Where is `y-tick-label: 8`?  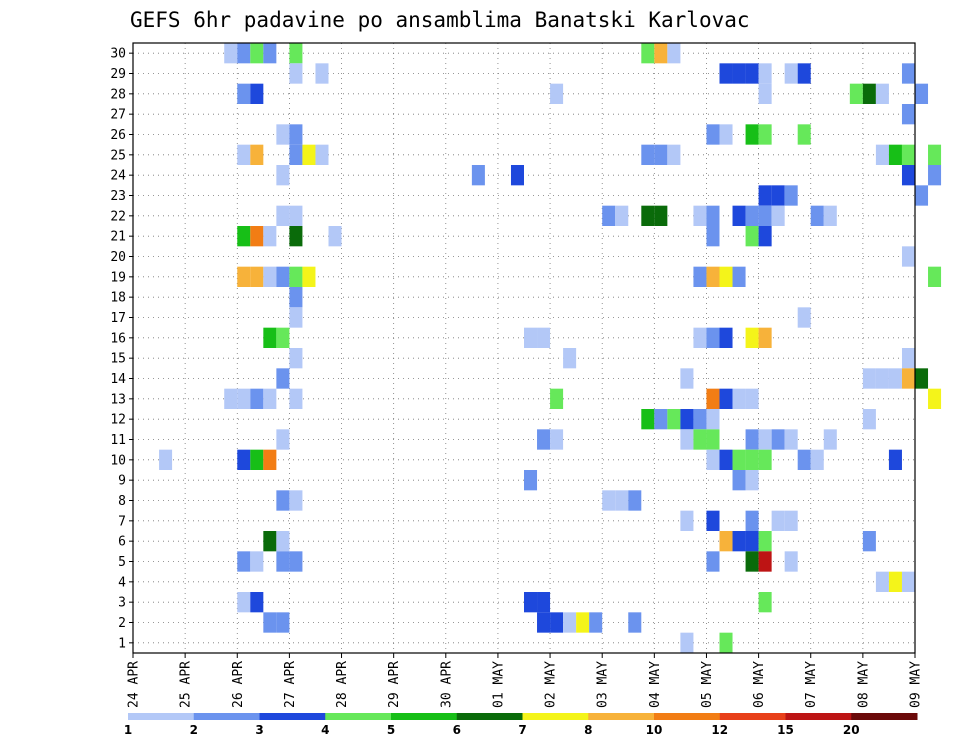
y-tick-label: 8 is located at coordinates (122, 501).